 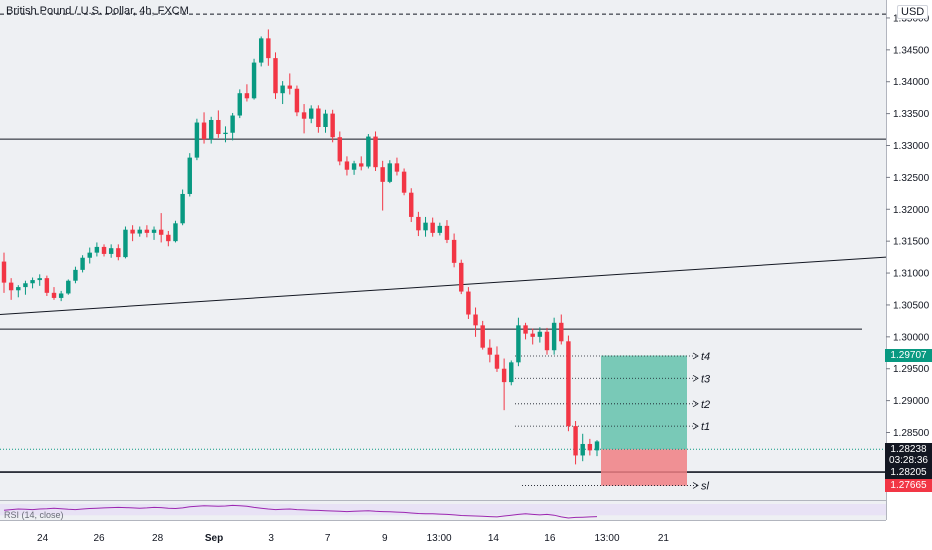 What do you see at coordinates (43, 538) in the screenshot?
I see `time-tick-label: 24` at bounding box center [43, 538].